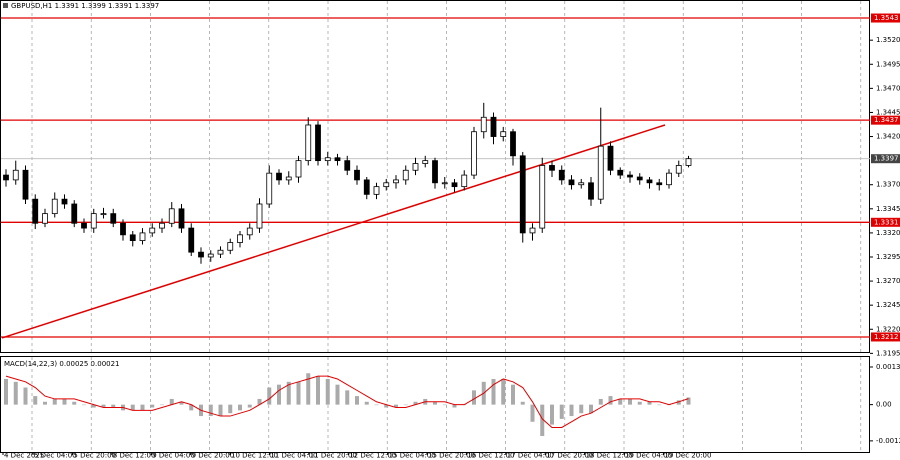  Describe the element at coordinates (62, 364) in the screenshot. I see `macd-label: MACD(14,22,3) 0.00025 0.00021` at that location.